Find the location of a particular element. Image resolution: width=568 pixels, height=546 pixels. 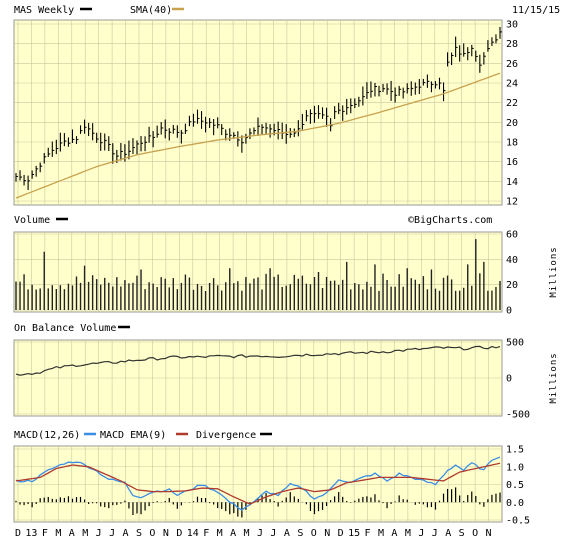

macd-panel is located at coordinates (258, 484).